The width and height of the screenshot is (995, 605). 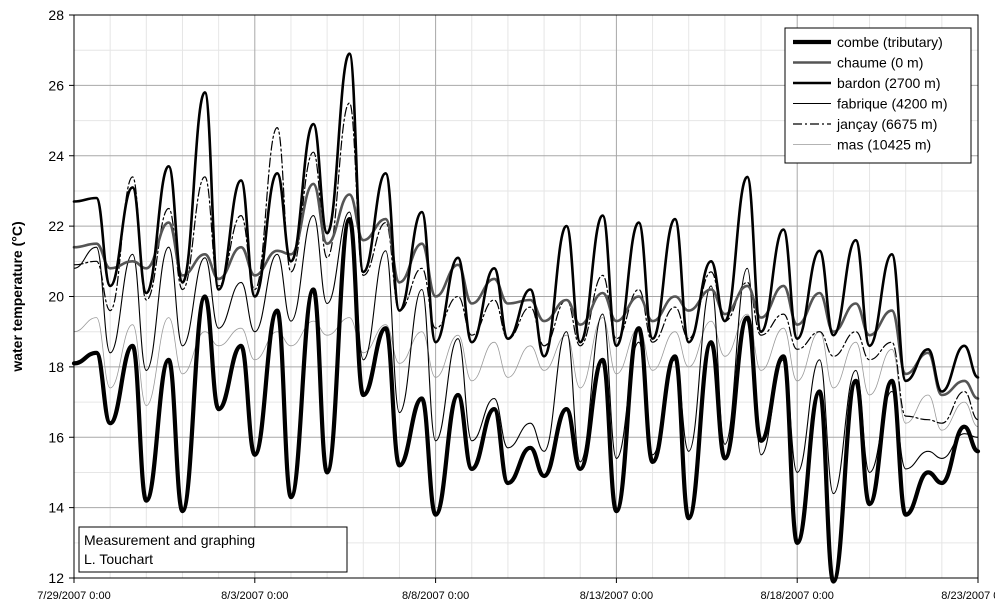 What do you see at coordinates (56, 226) in the screenshot?
I see `y-tick-label: 22` at bounding box center [56, 226].